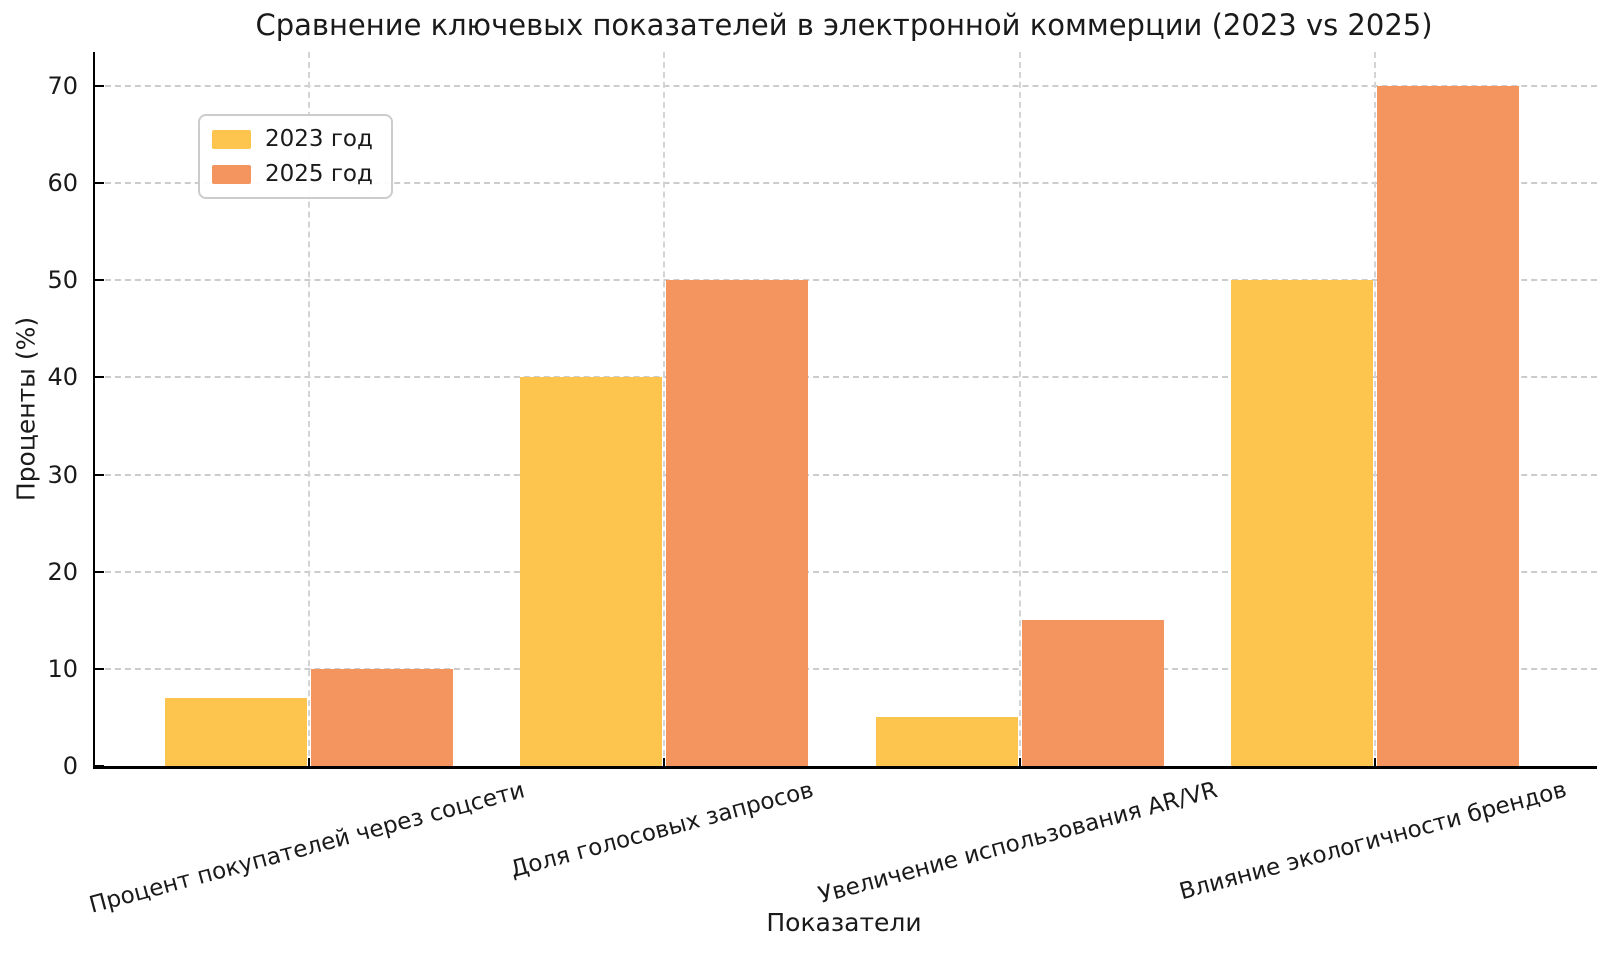  What do you see at coordinates (382, 717) in the screenshot?
I see `bar-2025-cat1` at bounding box center [382, 717].